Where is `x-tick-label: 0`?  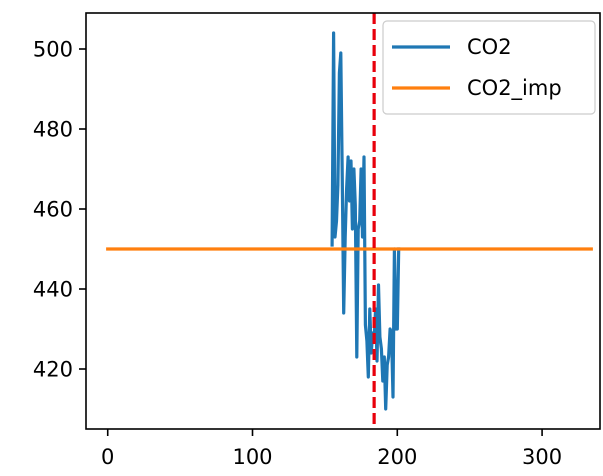 x-tick-label: 0 is located at coordinates (107, 457).